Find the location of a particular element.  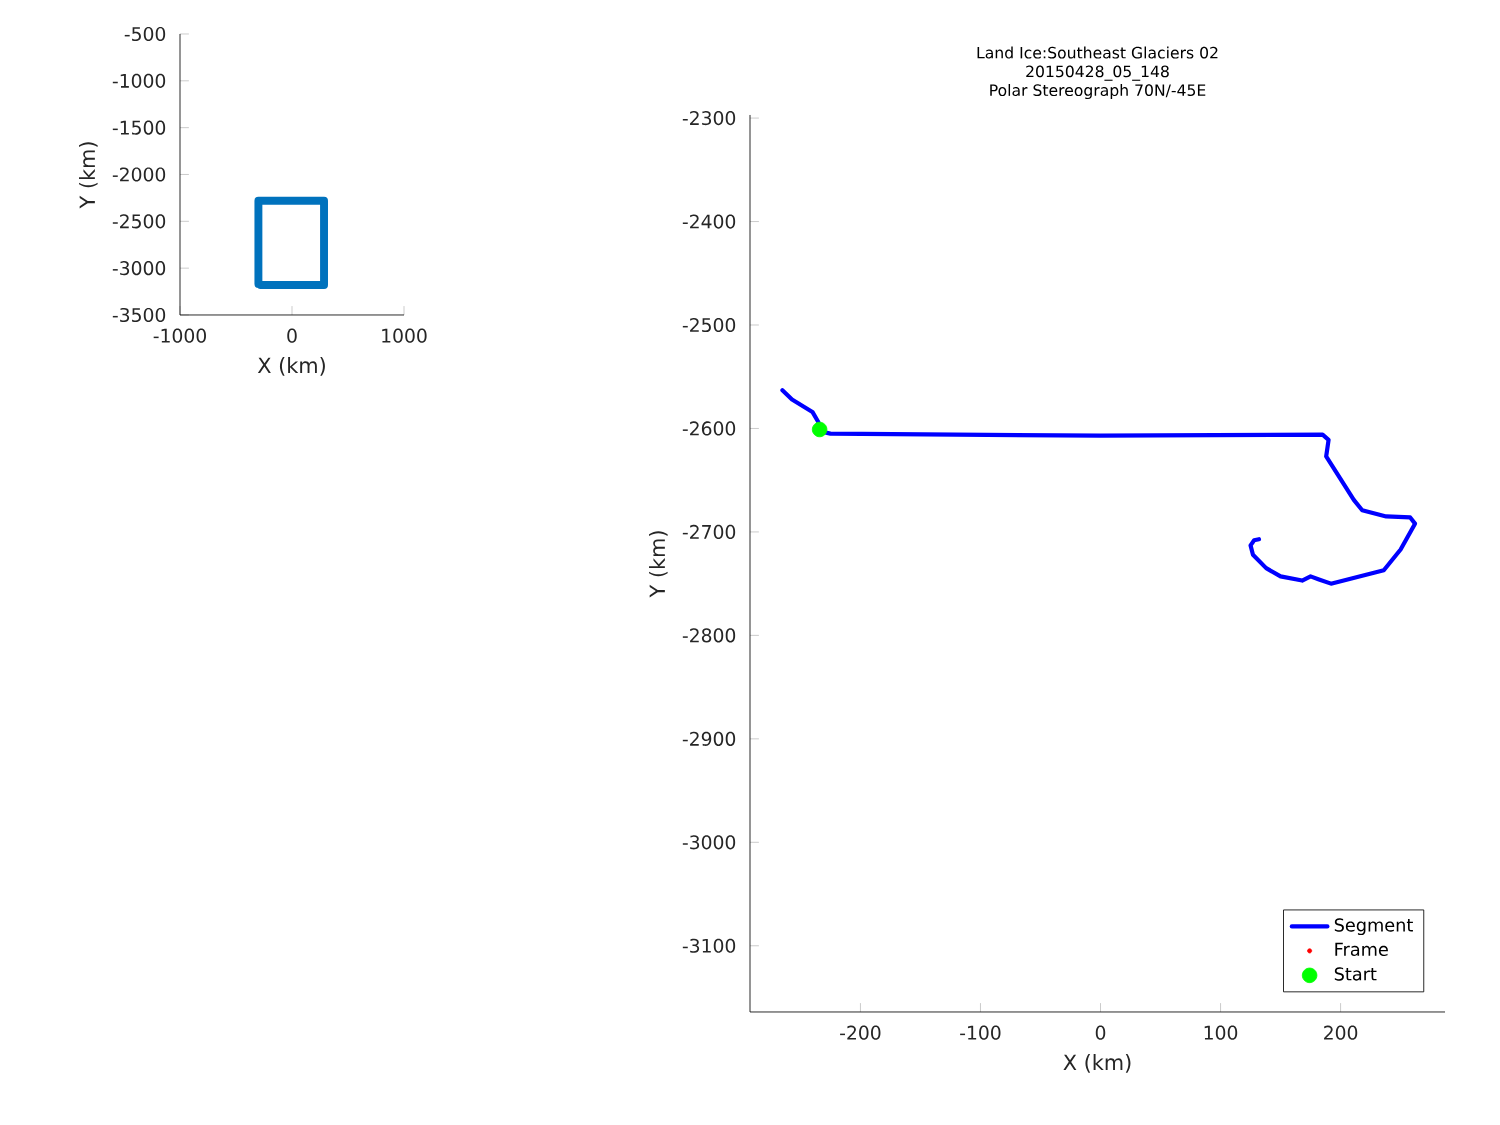

y-tick-label: -3100 is located at coordinates (709, 945).